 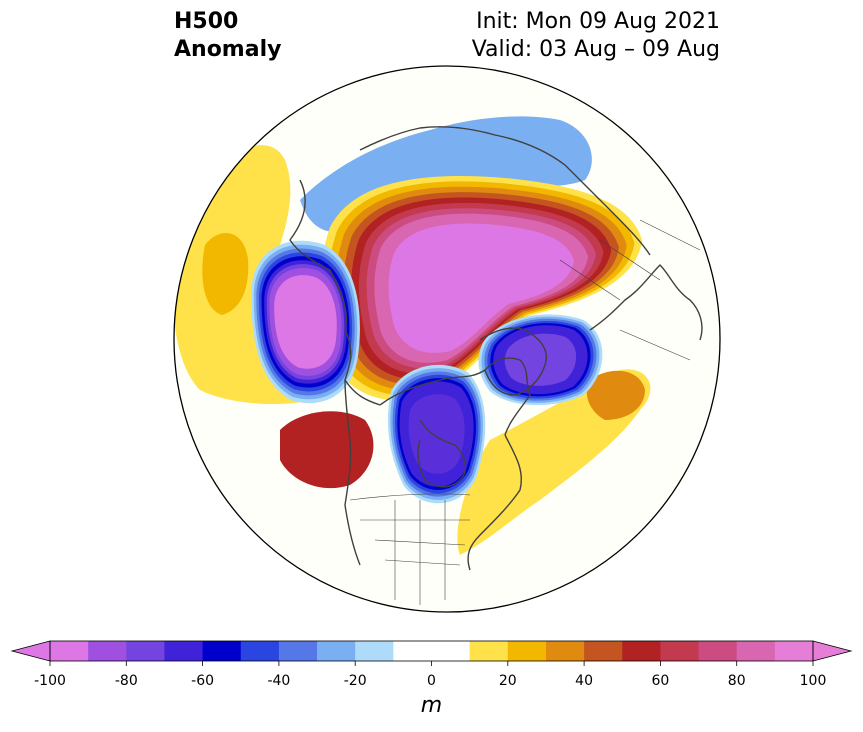 What do you see at coordinates (737, 681) in the screenshot?
I see `colorbar-tick-label: 80` at bounding box center [737, 681].